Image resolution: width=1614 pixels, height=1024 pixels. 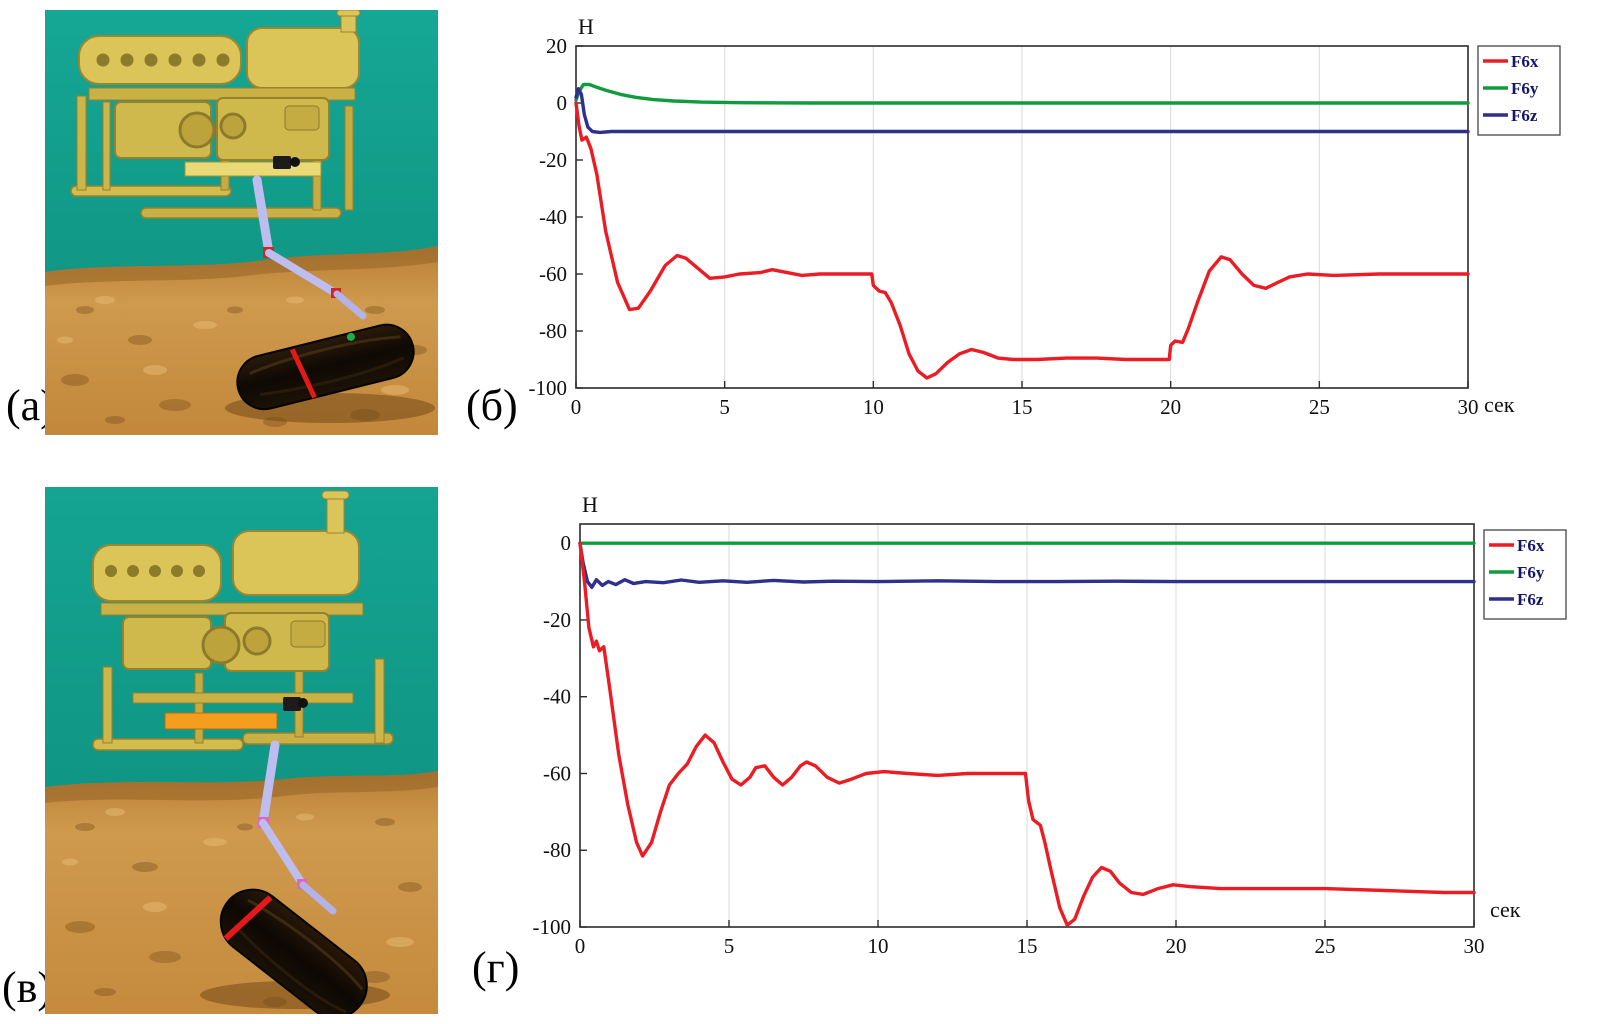 I want to click on rov-tray, so click(x=221, y=721).